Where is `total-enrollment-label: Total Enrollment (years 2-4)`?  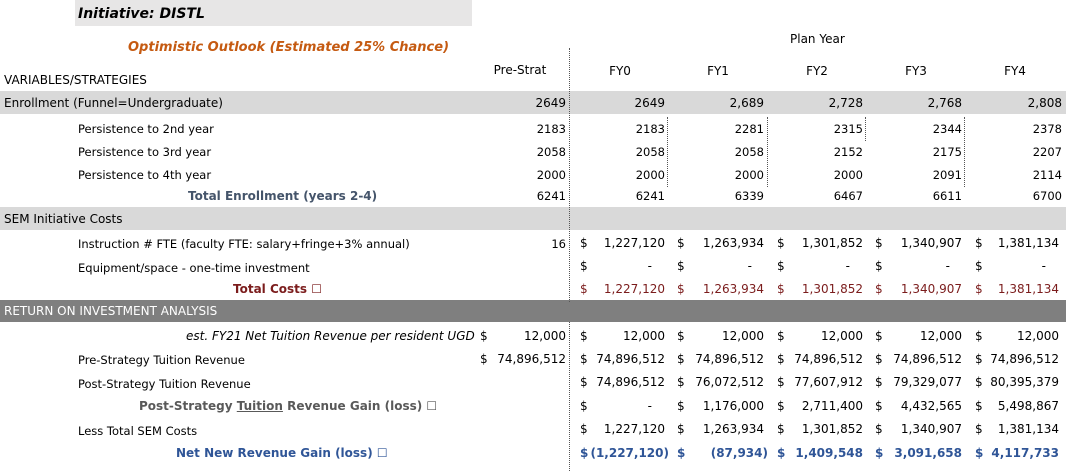 total-enrollment-label: Total Enrollment (years 2-4) is located at coordinates (283, 196).